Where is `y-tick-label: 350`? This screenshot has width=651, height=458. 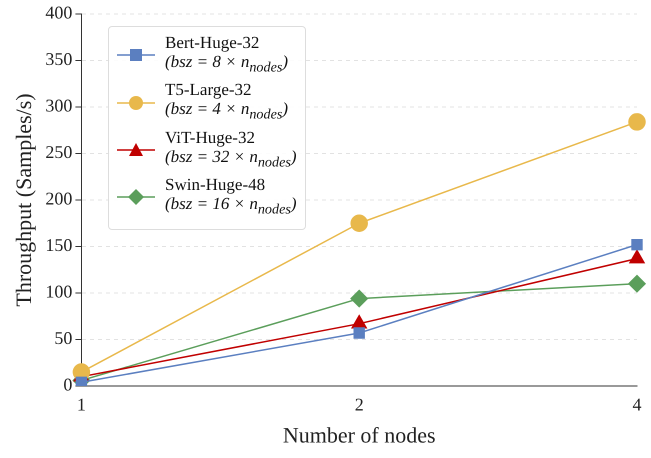 y-tick-label: 350 is located at coordinates (58, 59).